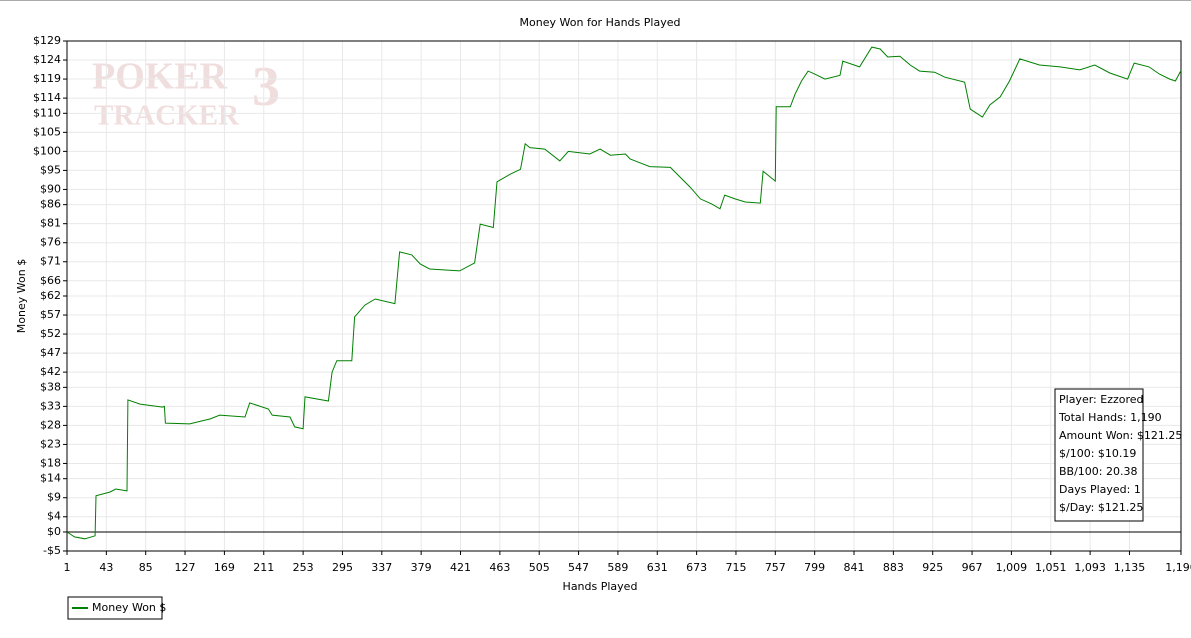  Describe the element at coordinates (129, 607) in the screenshot. I see `legend-label: Money Won $` at that location.